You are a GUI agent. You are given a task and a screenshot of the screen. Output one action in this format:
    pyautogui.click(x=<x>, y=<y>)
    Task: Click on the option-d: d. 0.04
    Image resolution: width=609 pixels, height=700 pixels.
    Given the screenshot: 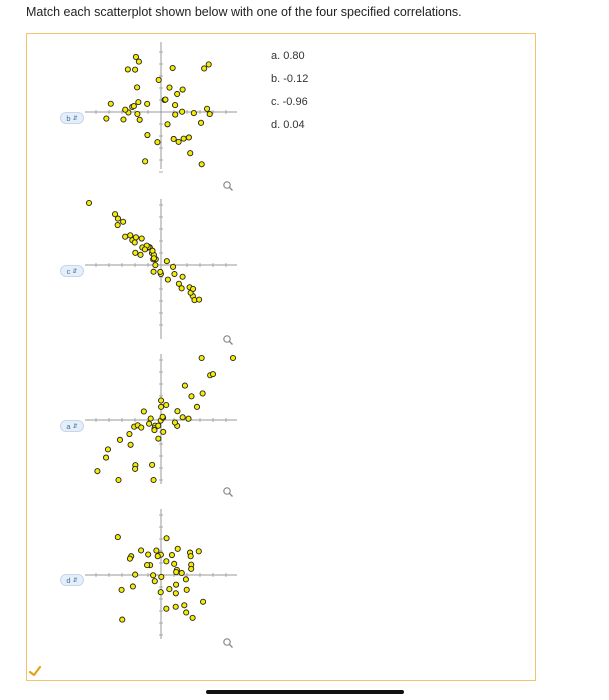 What is the action you would take?
    pyautogui.click(x=289, y=130)
    